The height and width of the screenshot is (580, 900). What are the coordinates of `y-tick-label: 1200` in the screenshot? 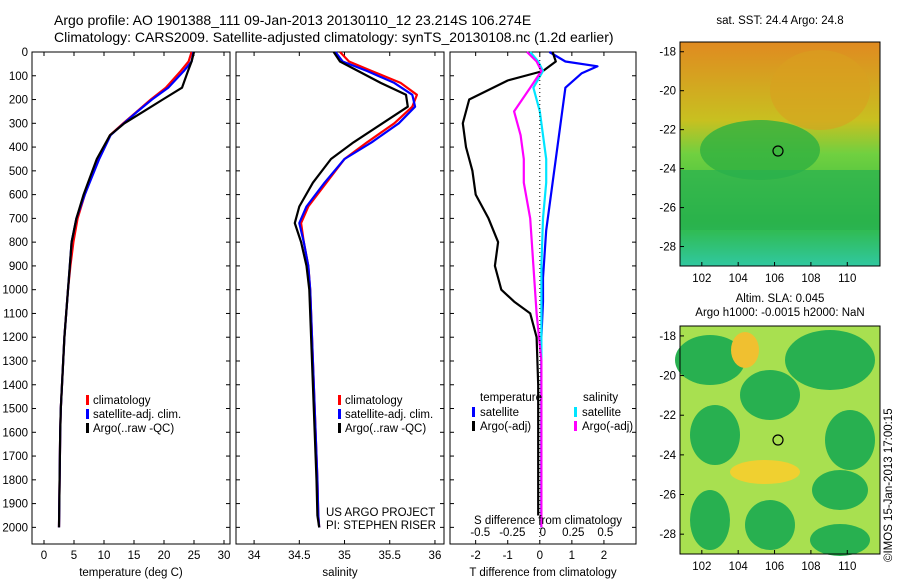 It's located at (15, 338).